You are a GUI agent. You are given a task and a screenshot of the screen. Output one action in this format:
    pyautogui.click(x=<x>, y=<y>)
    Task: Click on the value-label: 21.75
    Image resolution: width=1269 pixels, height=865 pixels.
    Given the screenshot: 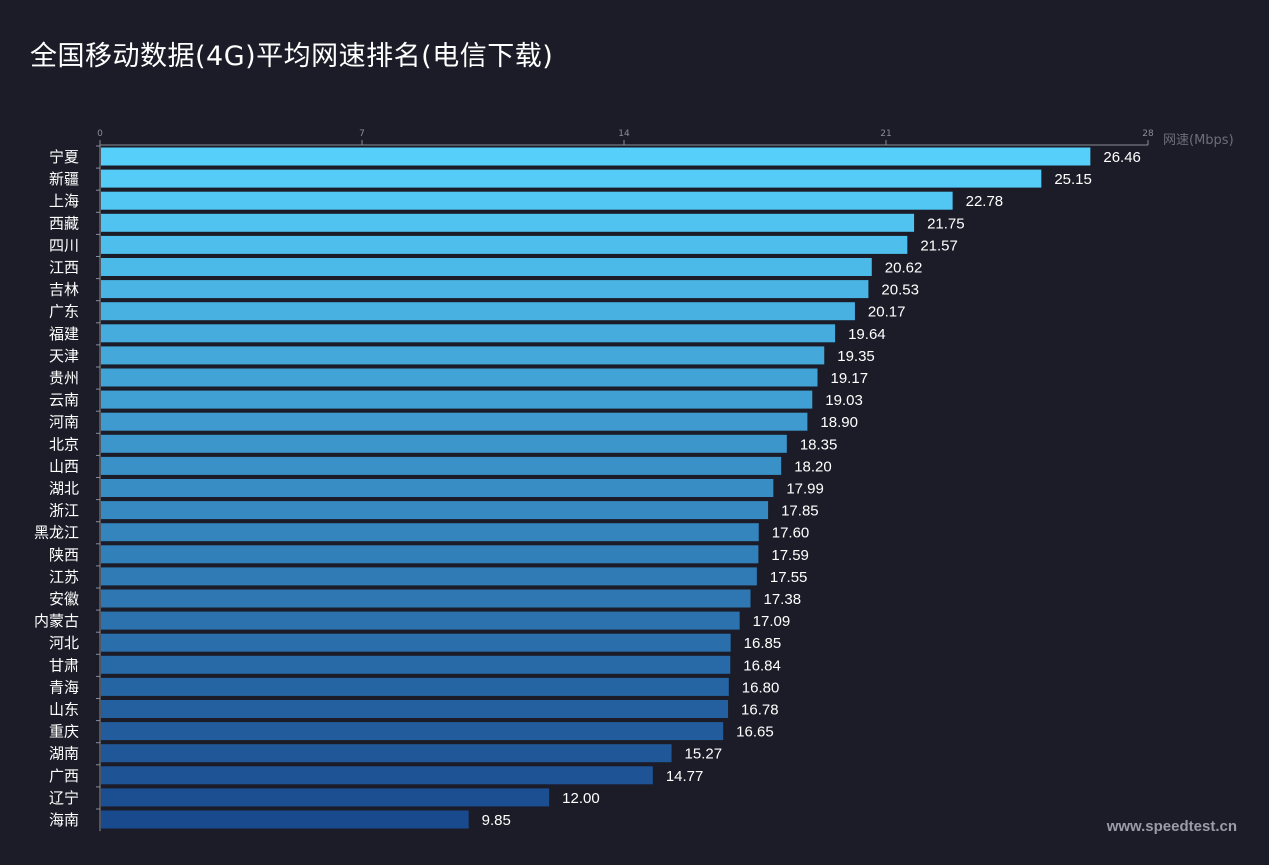 What is the action you would take?
    pyautogui.click(x=946, y=223)
    